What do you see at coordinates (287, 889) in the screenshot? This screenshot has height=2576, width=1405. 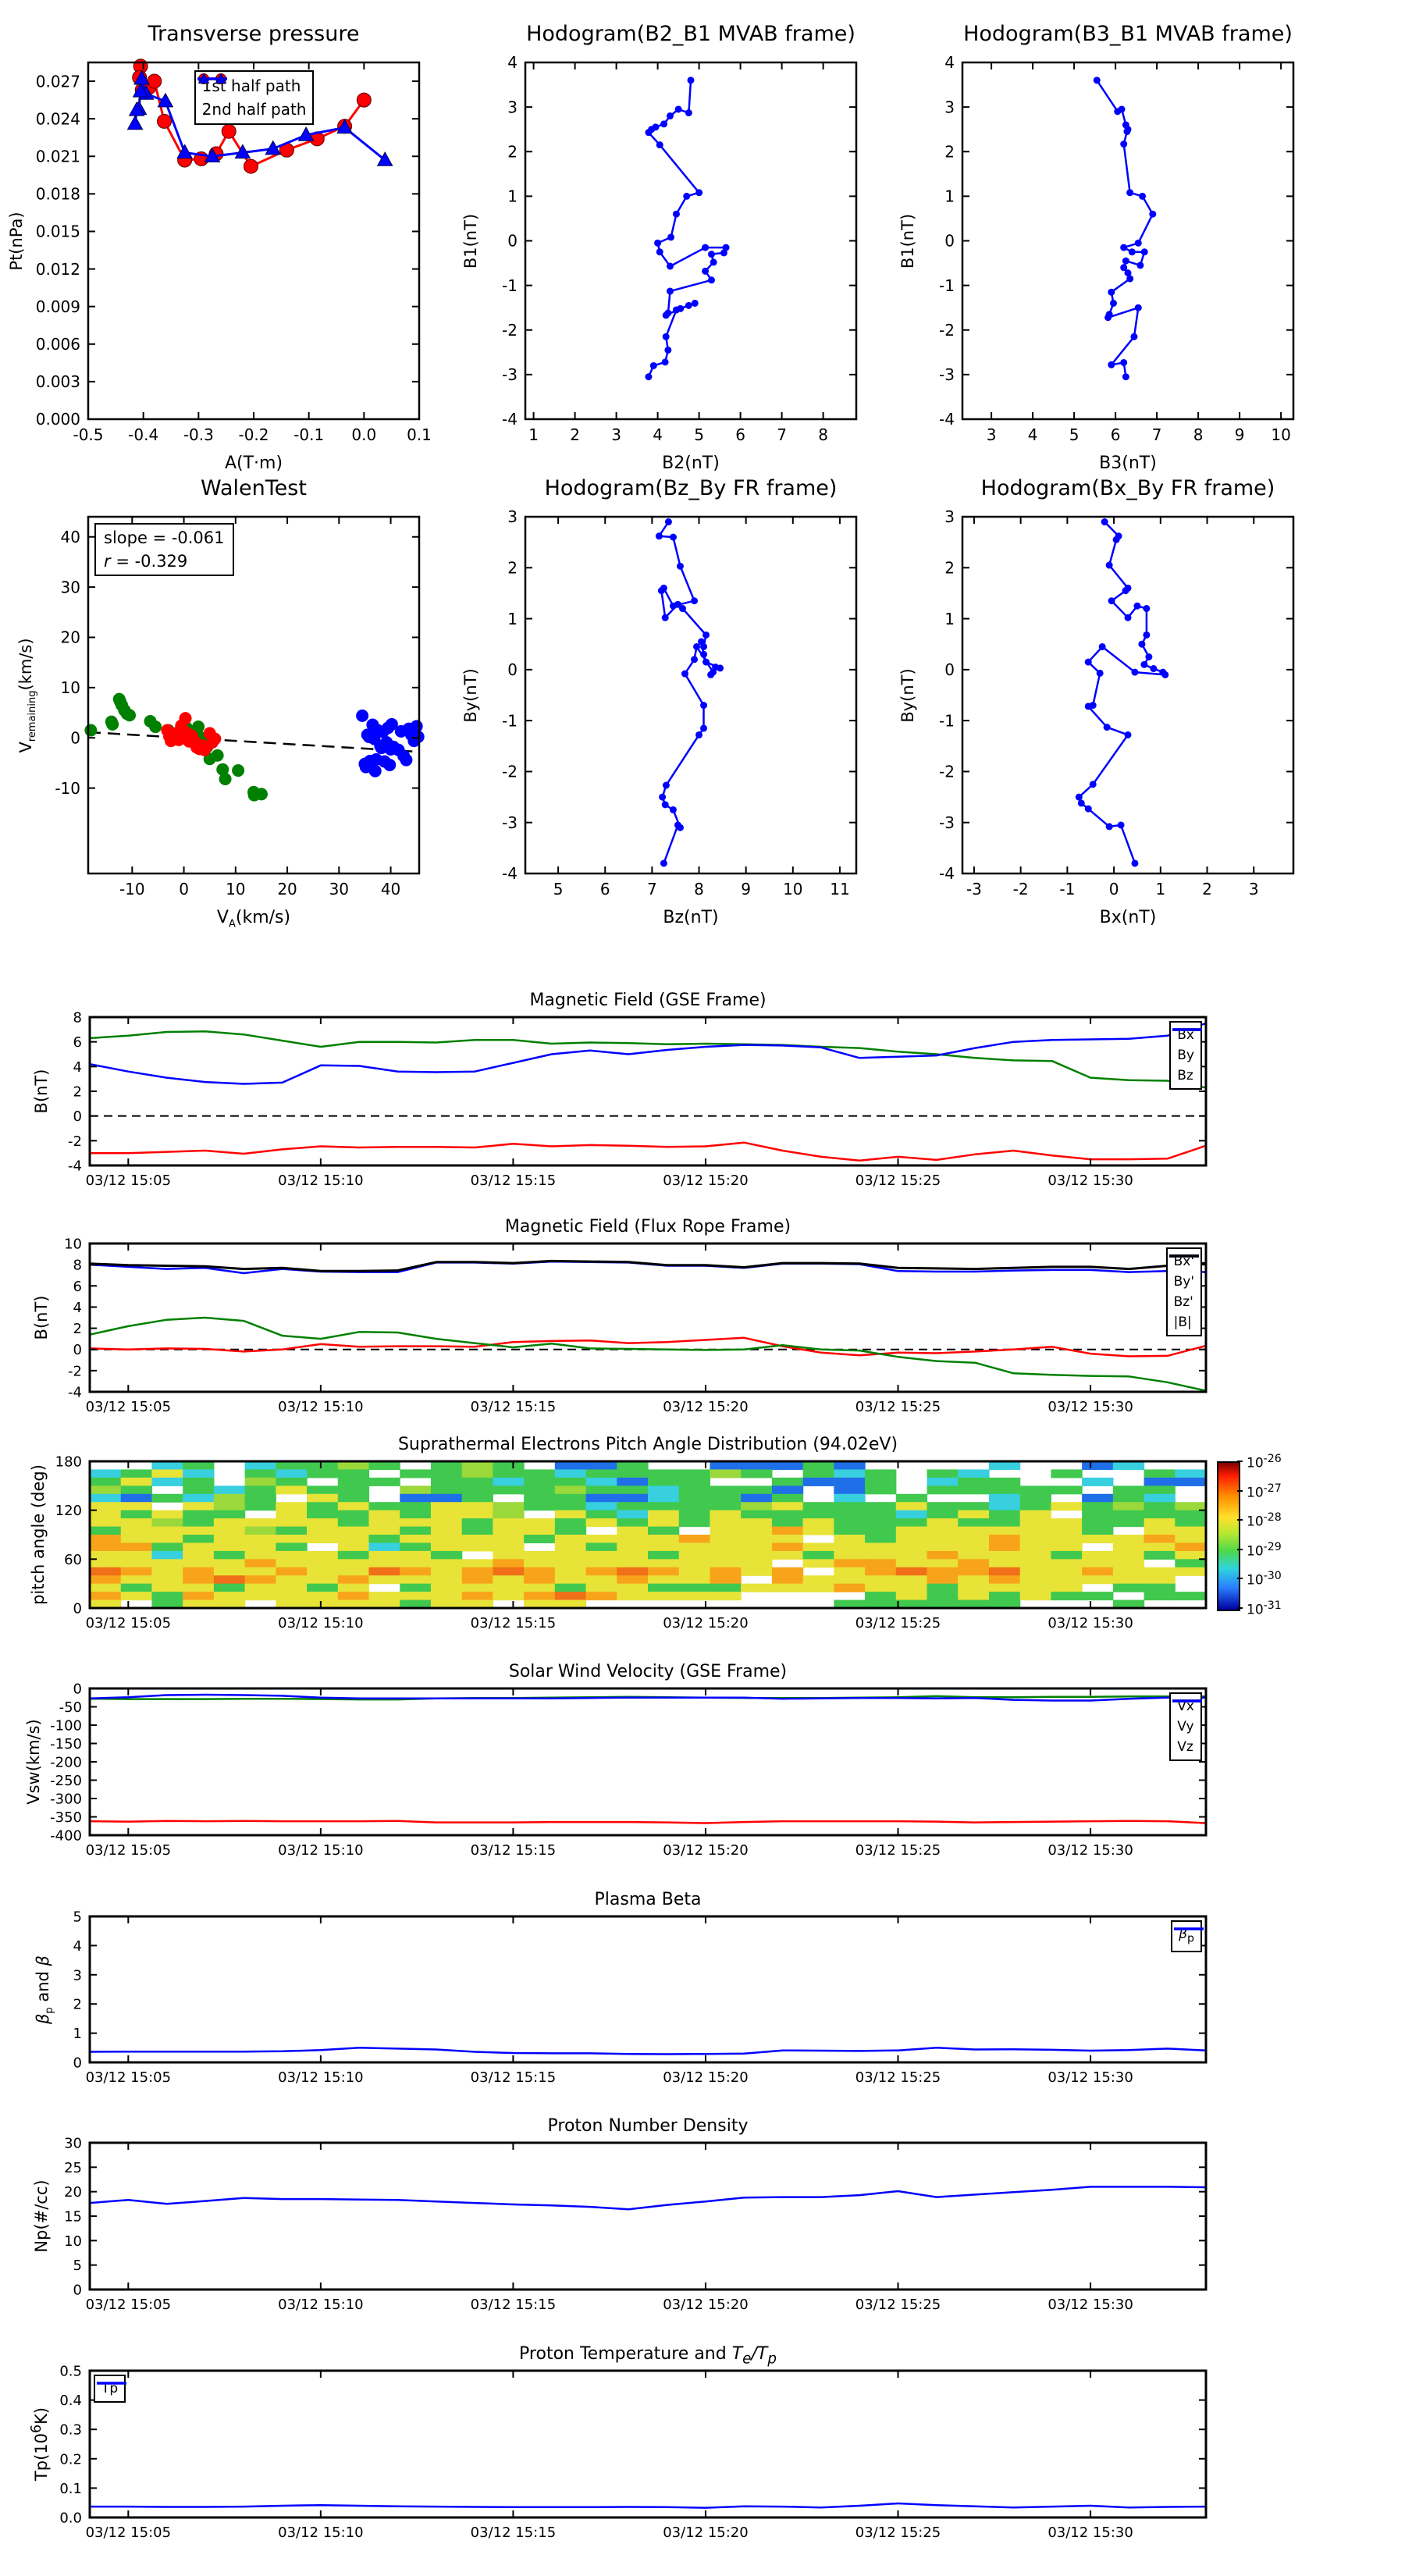 I see `walen-xtick-label: 20` at bounding box center [287, 889].